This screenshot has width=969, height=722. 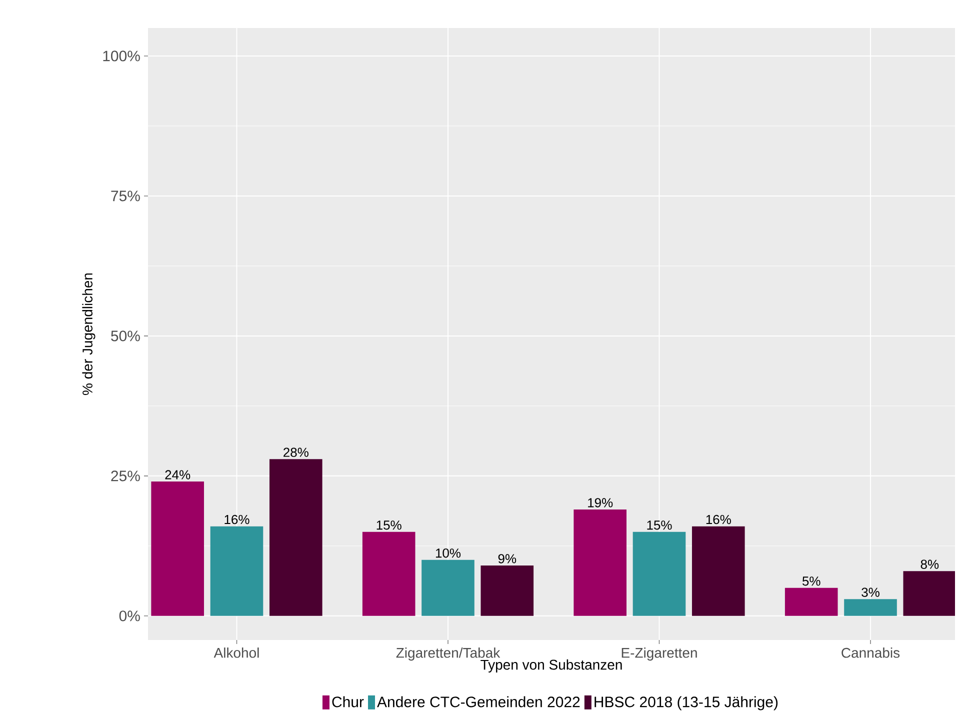 I want to click on x-tick-label: E-Zigaretten, so click(x=659, y=654).